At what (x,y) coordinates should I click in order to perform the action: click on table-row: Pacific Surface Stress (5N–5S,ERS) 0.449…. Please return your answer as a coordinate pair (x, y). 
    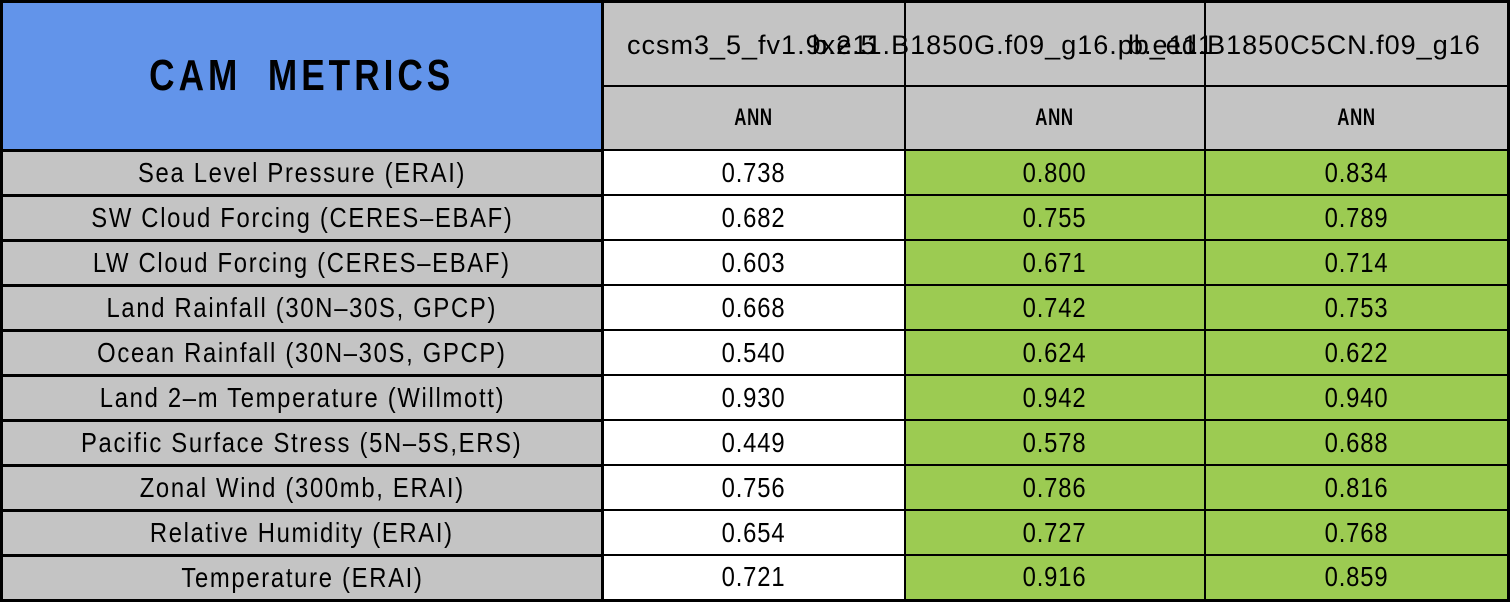
    Looking at the image, I should click on (755, 442).